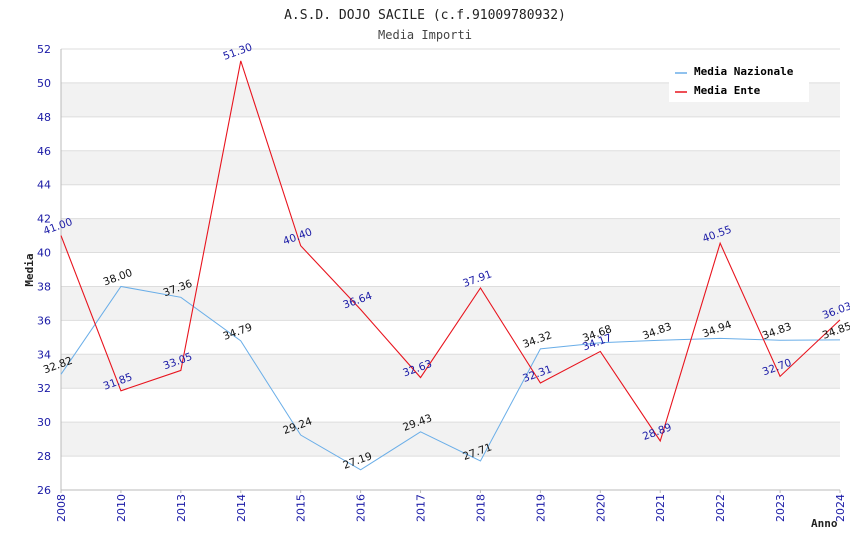 The height and width of the screenshot is (550, 850). Describe the element at coordinates (118, 278) in the screenshot. I see `data-label-media-nazionale: 38.00` at that location.